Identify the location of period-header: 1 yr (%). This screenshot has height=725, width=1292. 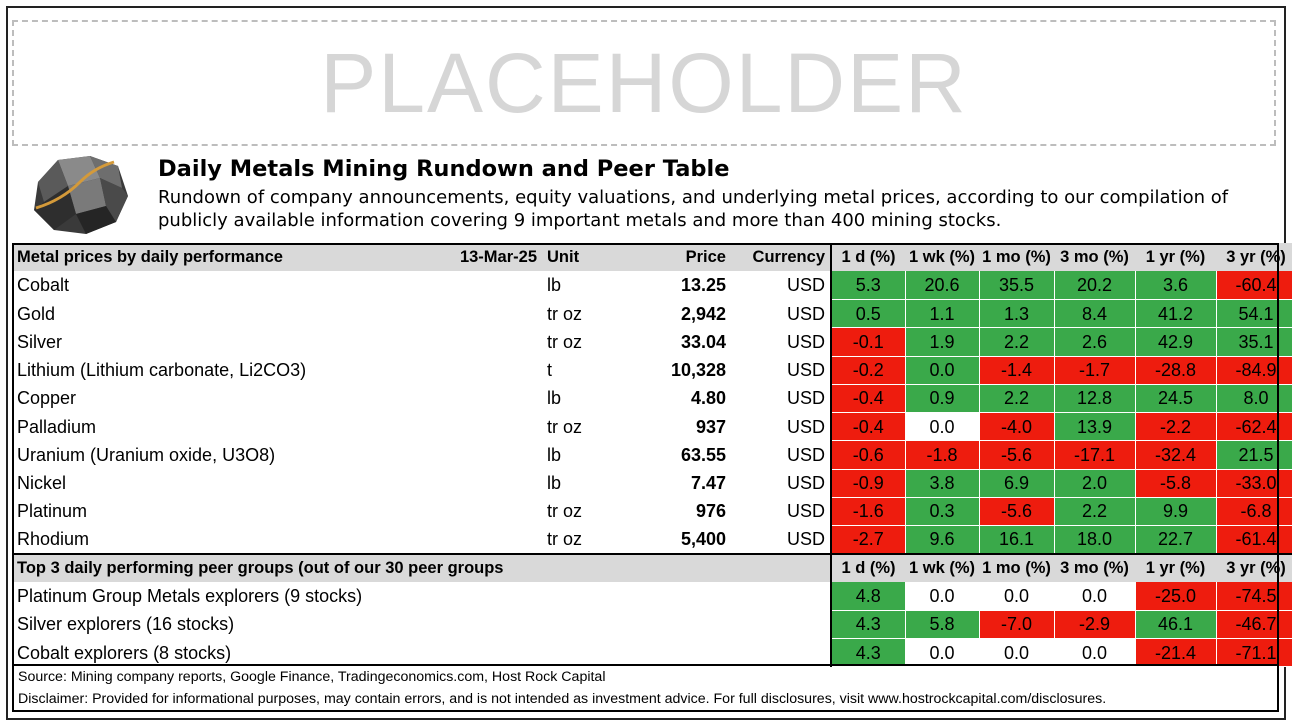
(1175, 567).